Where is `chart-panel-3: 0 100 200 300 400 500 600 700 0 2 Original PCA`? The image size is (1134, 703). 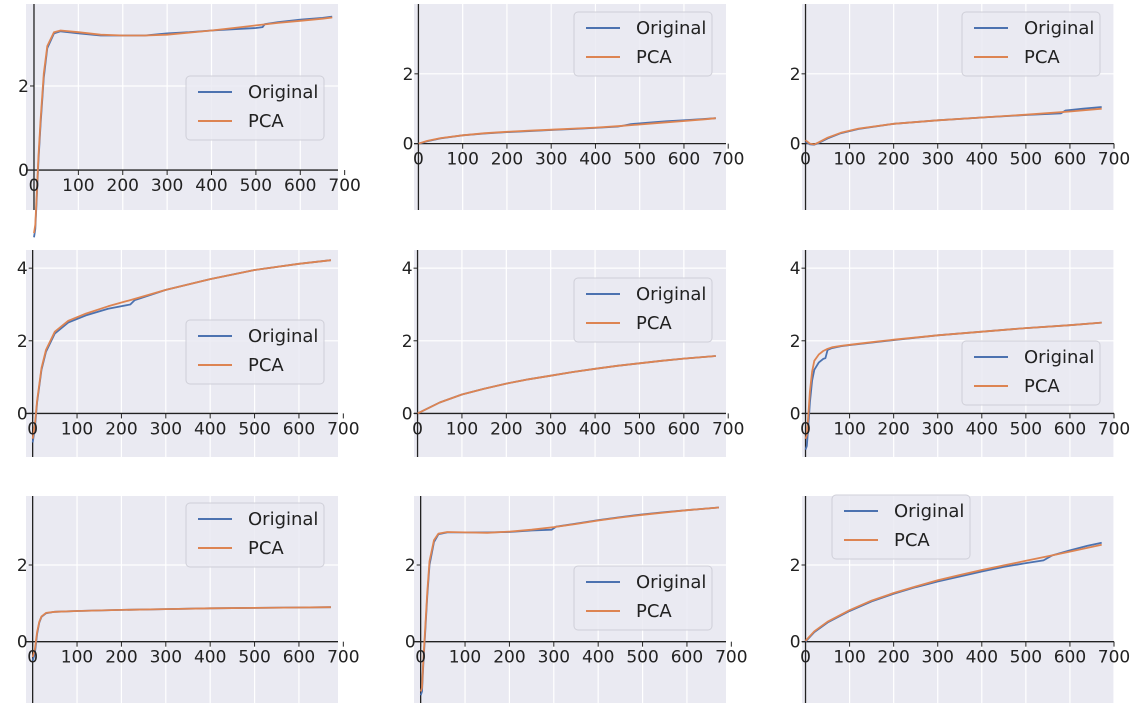 chart-panel-3: 0 100 200 300 400 500 600 700 0 2 Original PCA is located at coordinates (960, 107).